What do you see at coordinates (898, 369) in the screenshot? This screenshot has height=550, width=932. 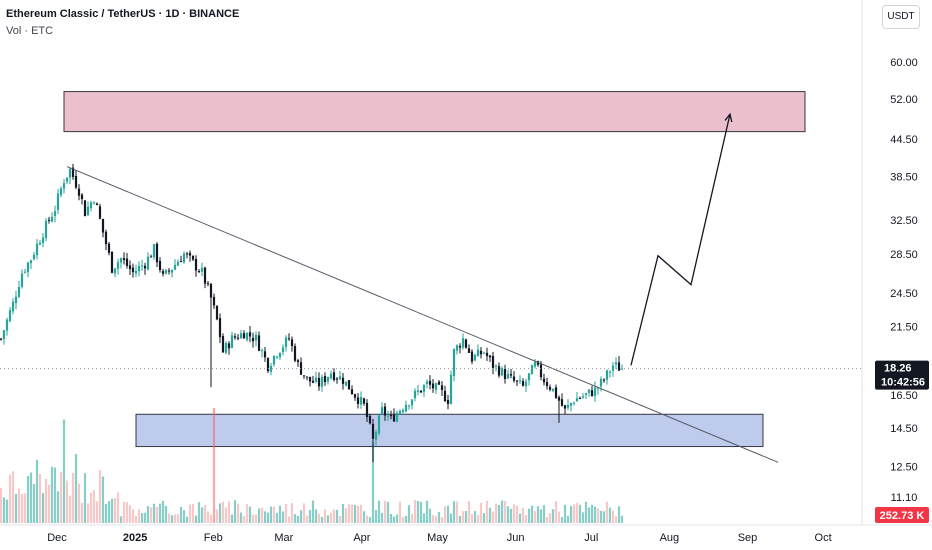 I see `last-price-value: 18.26` at bounding box center [898, 369].